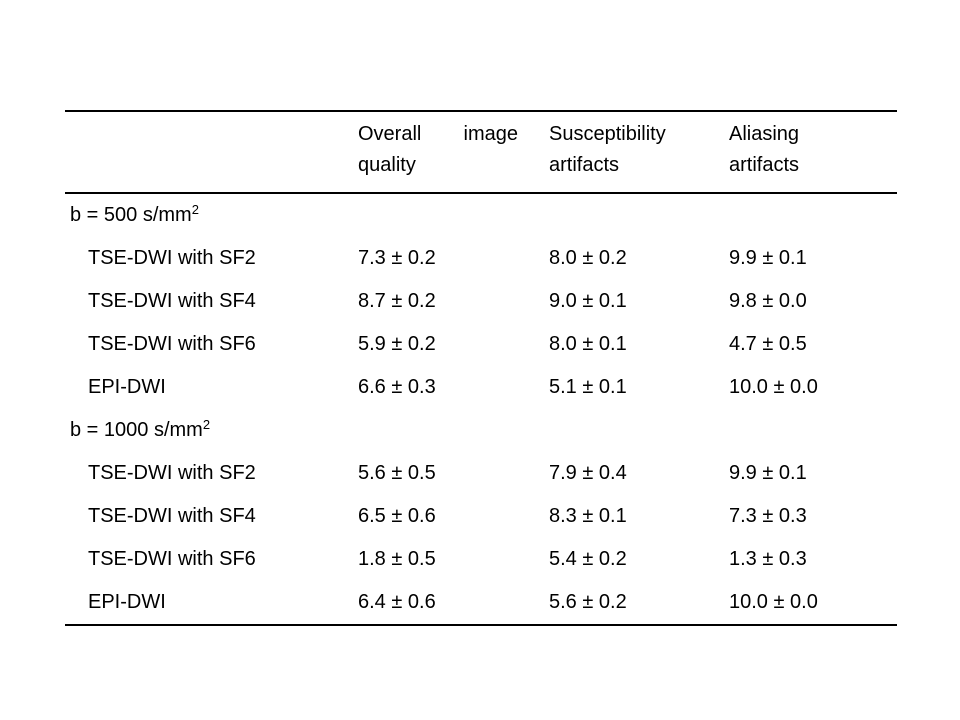 The image size is (960, 720). I want to click on header-line-1: Overall image, so click(438, 134).